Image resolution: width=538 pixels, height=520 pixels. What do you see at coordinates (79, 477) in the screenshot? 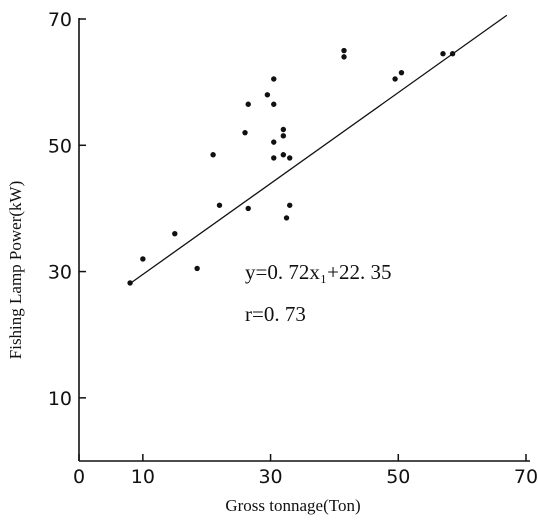
I see `x-tick-label: 0` at bounding box center [79, 477].